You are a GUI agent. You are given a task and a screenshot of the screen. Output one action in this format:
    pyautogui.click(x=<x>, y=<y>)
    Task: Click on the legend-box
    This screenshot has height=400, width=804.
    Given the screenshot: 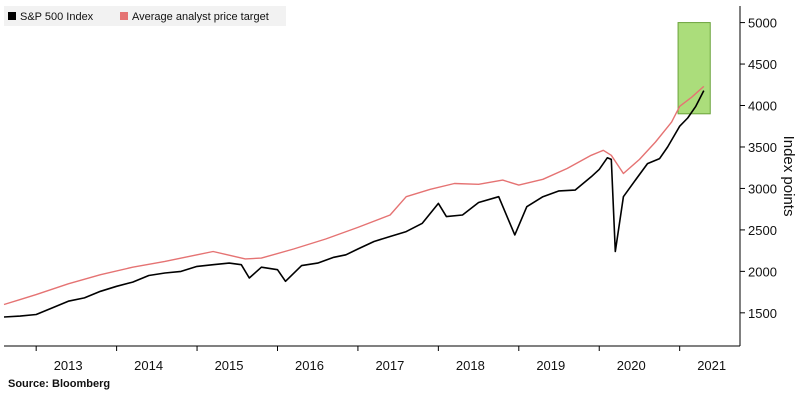 What is the action you would take?
    pyautogui.click(x=145, y=16)
    